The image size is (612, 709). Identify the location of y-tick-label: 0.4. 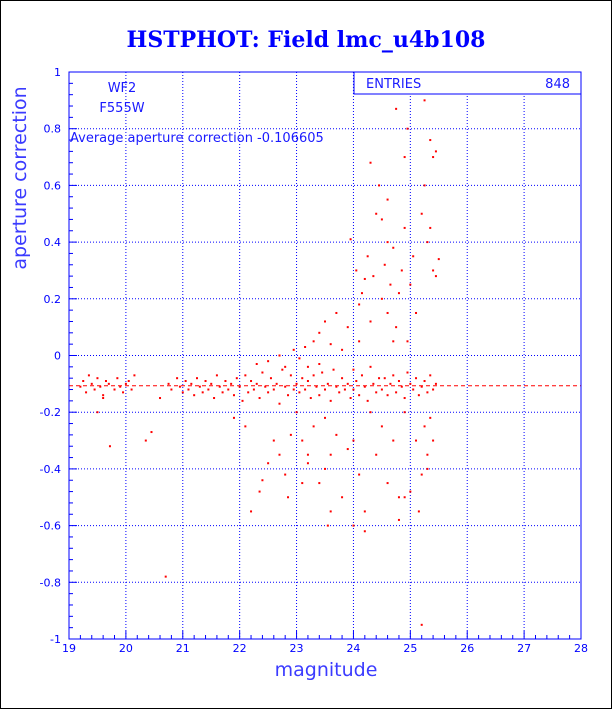
(53, 242).